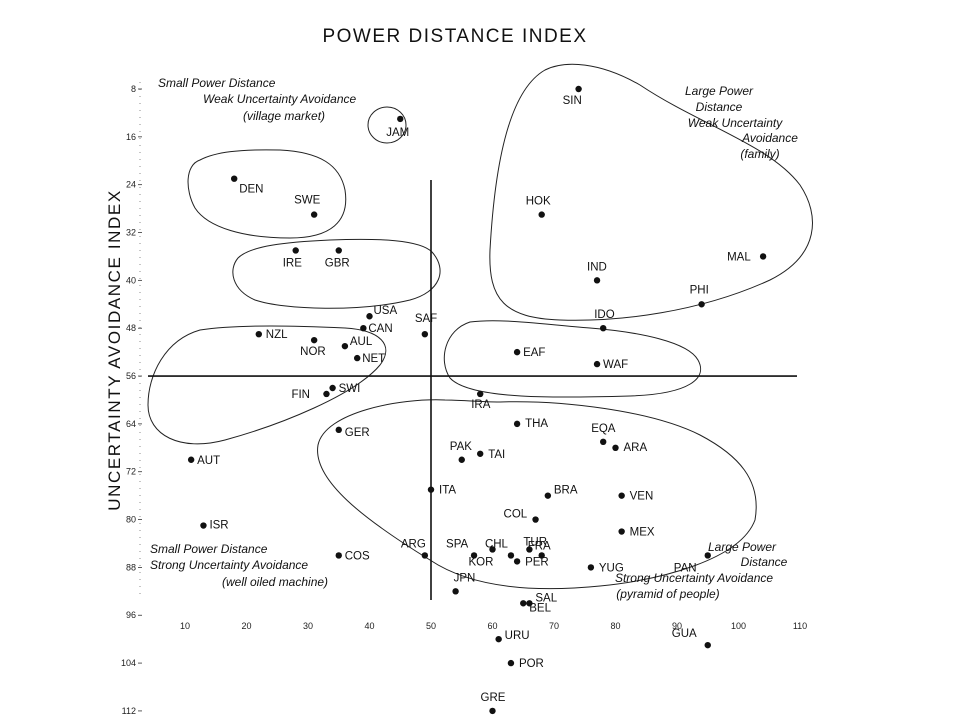 The width and height of the screenshot is (960, 720). What do you see at coordinates (338, 555) in the screenshot?
I see `data-point-cos` at bounding box center [338, 555].